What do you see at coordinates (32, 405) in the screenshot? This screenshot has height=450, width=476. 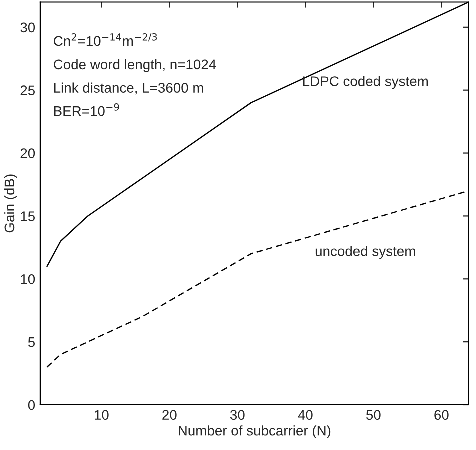 I see `y-tick-label: 0` at bounding box center [32, 405].